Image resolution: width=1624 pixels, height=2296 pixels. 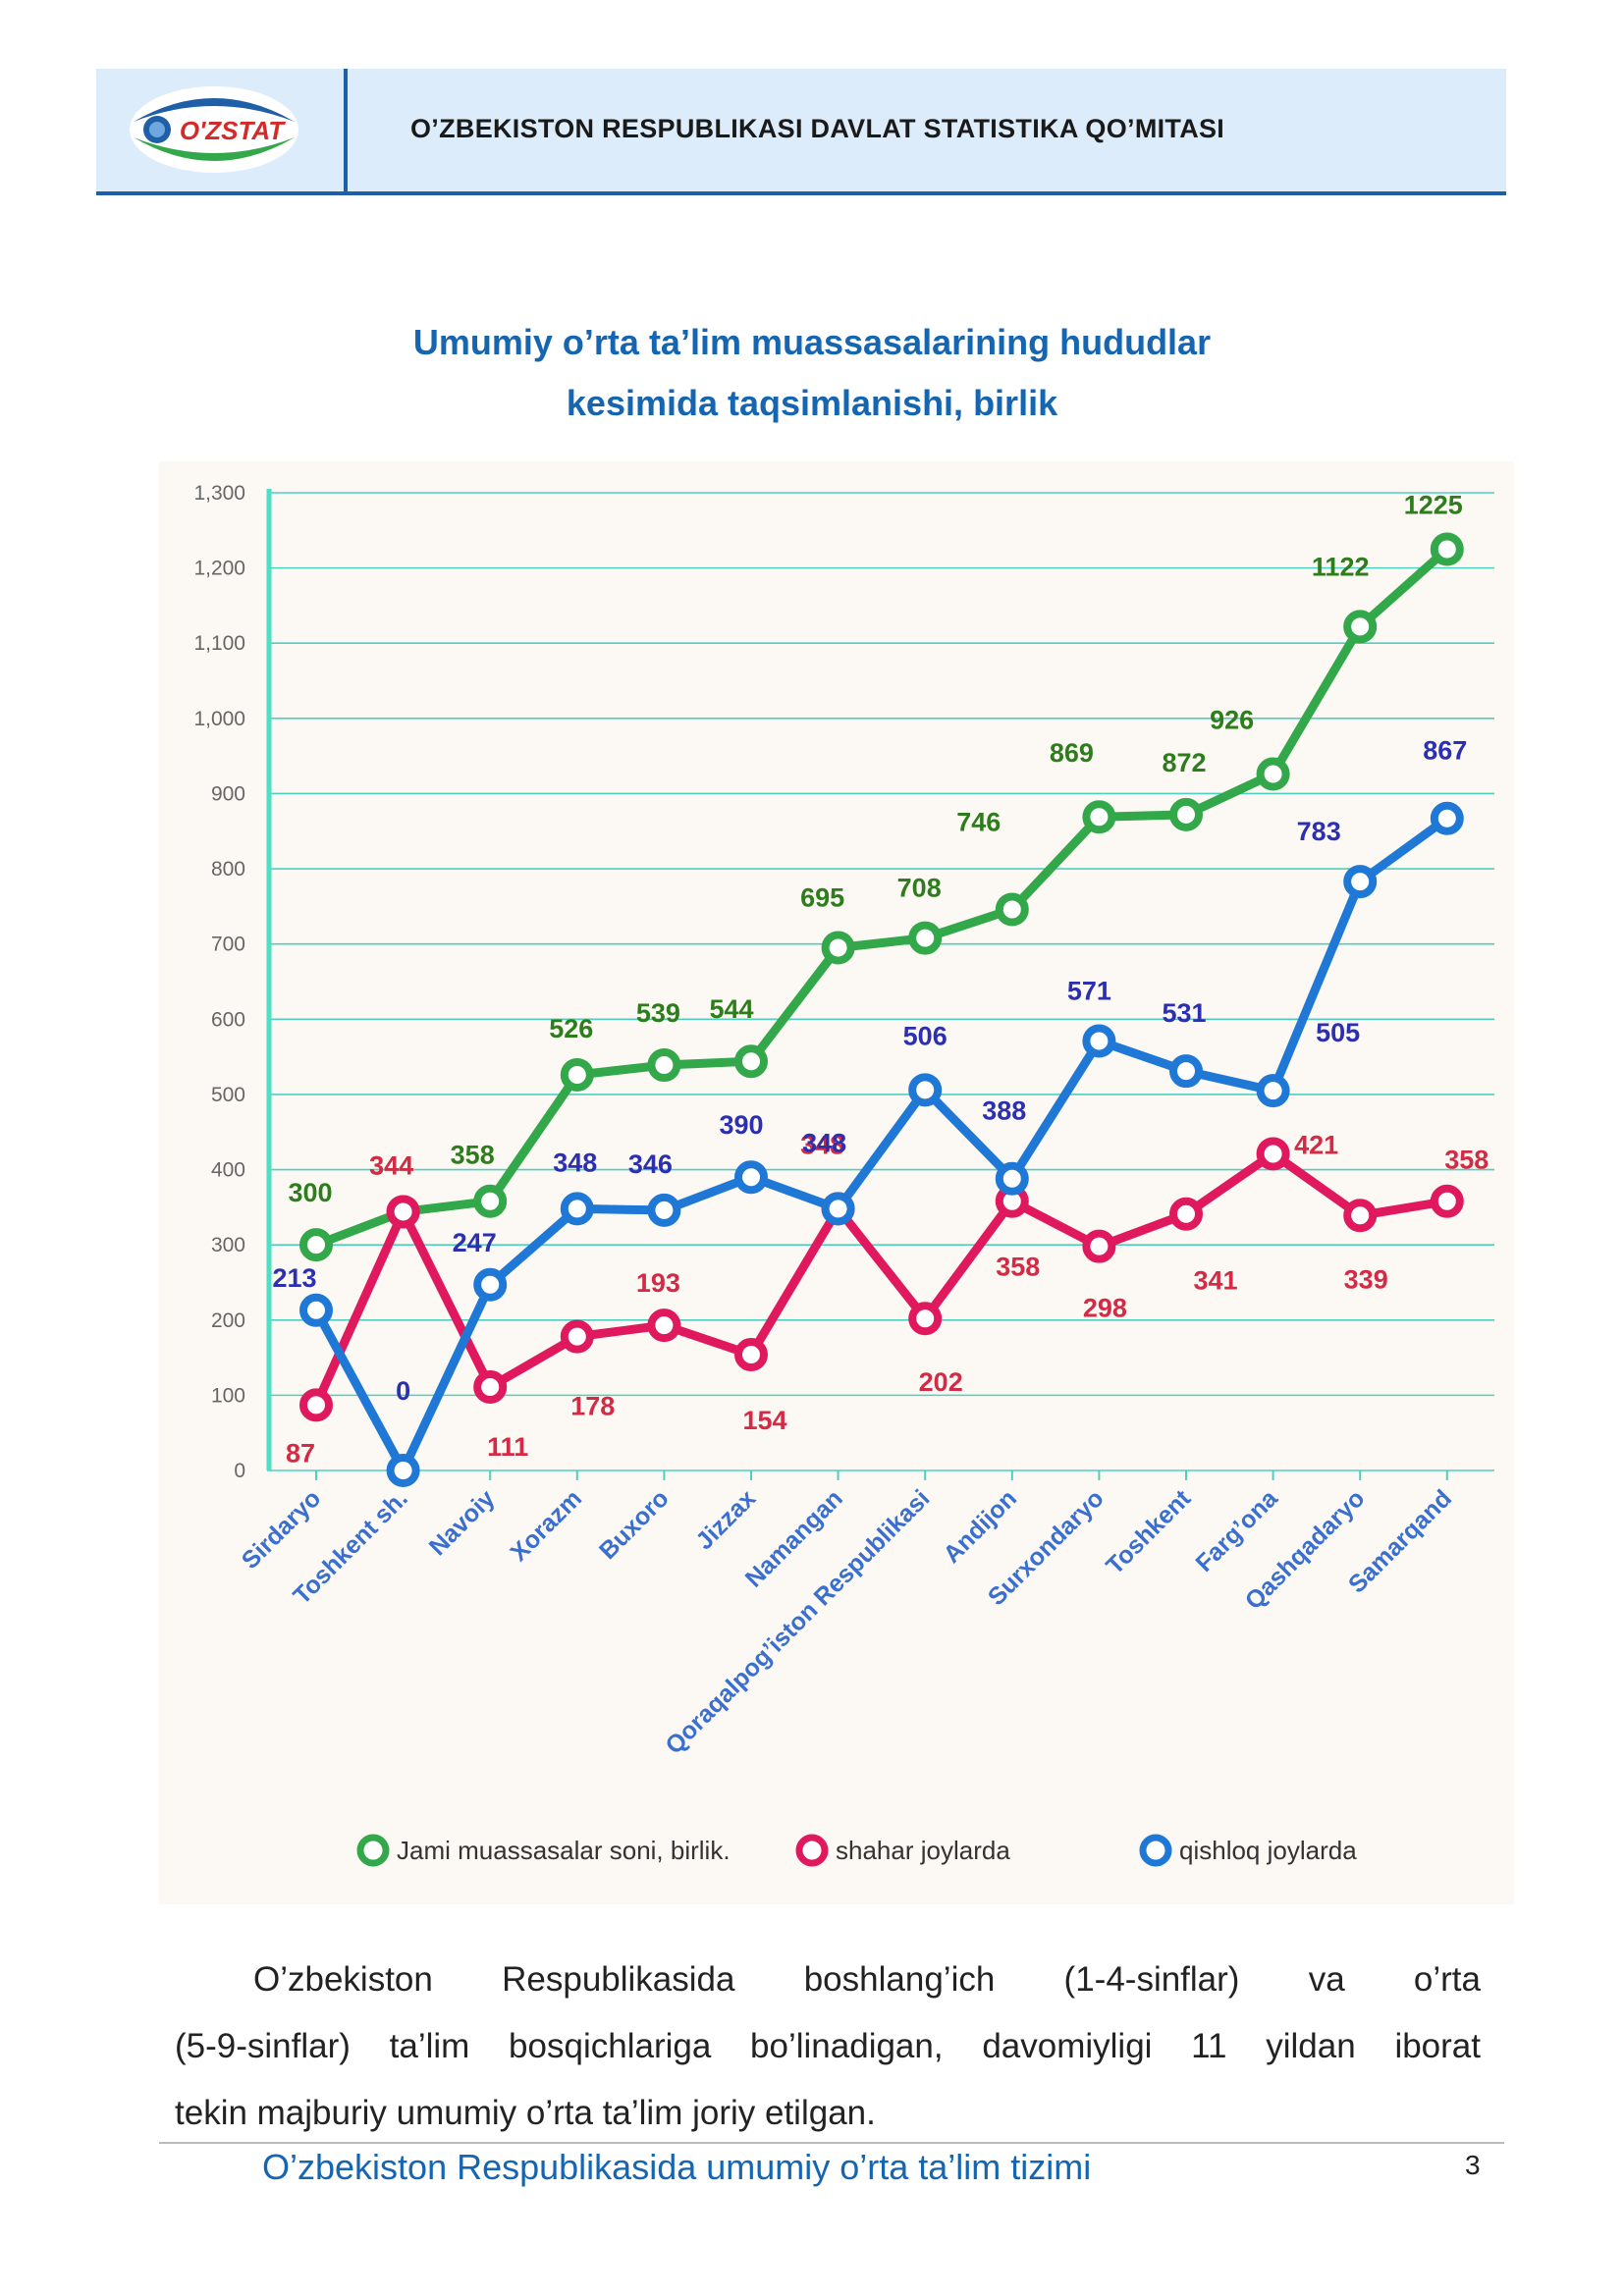 I want to click on data-label: 388, so click(x=1004, y=1111).